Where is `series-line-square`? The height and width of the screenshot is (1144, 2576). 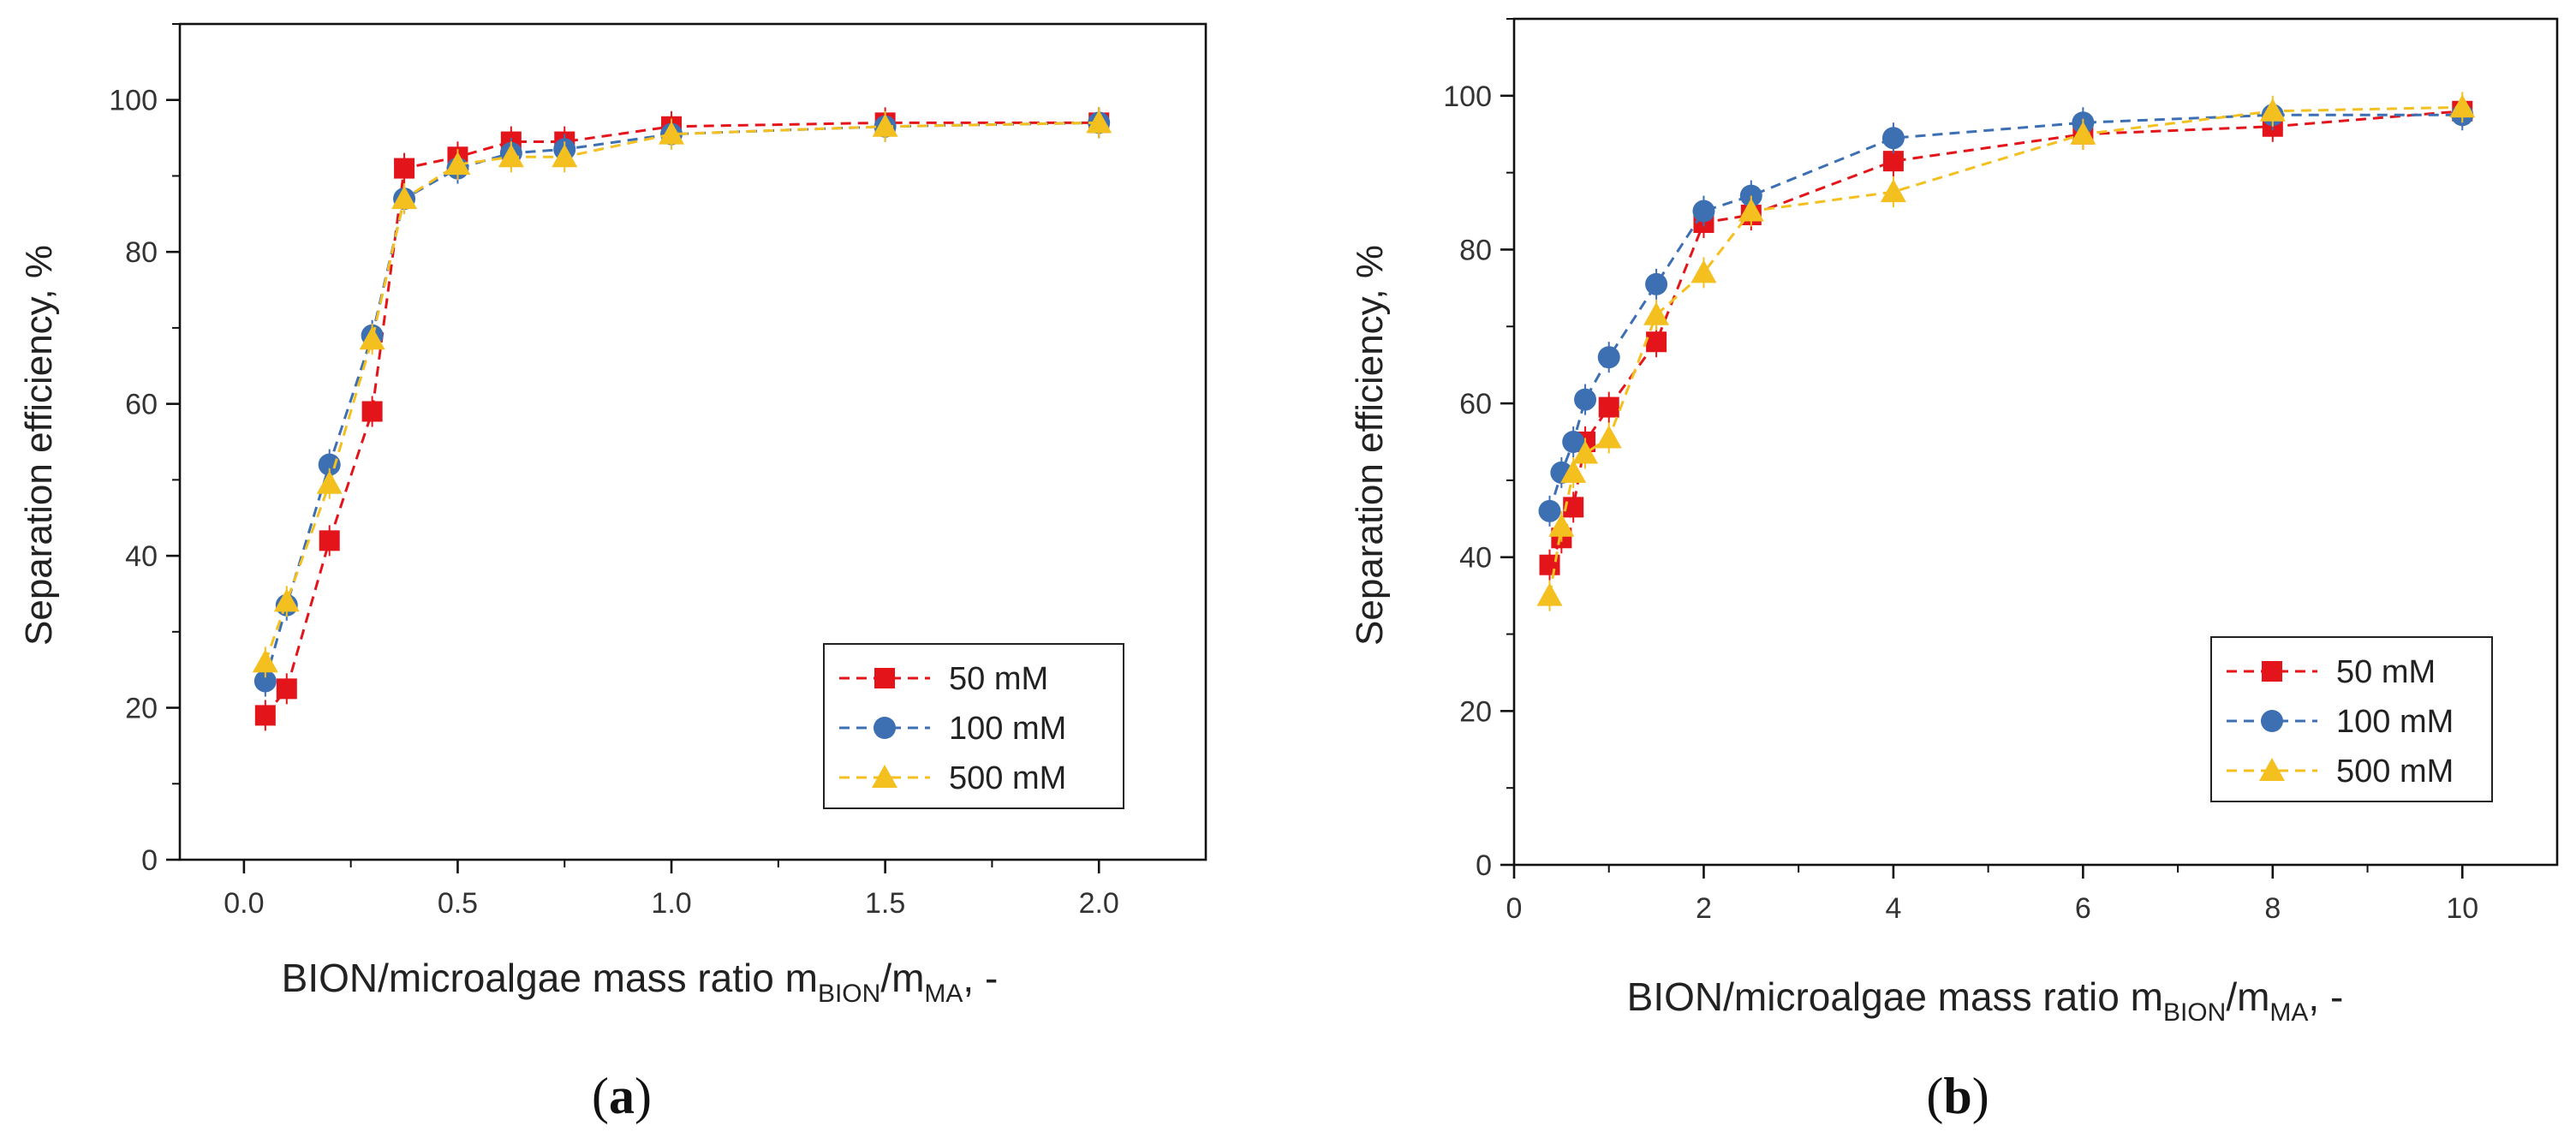
series-line-square is located at coordinates (2005, 338).